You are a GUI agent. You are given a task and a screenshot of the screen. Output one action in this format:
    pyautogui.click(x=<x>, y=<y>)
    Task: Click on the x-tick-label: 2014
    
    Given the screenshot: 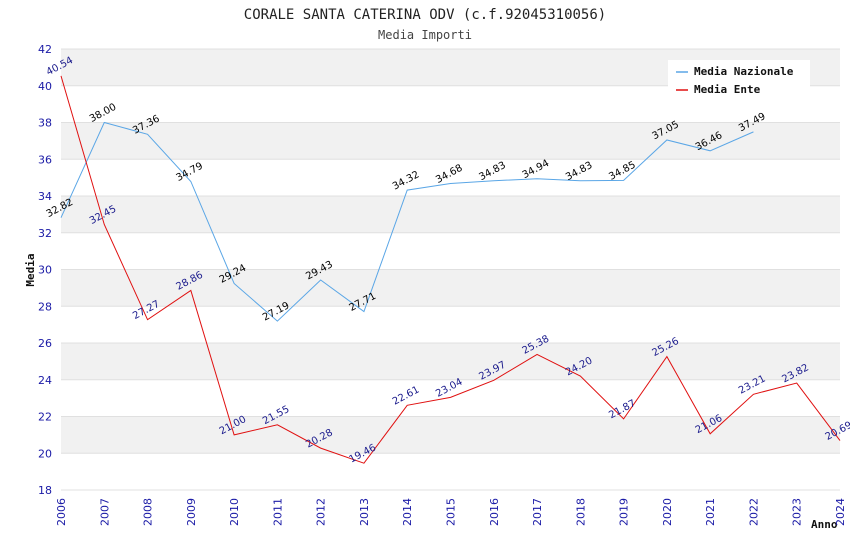 What is the action you would take?
    pyautogui.click(x=407, y=512)
    